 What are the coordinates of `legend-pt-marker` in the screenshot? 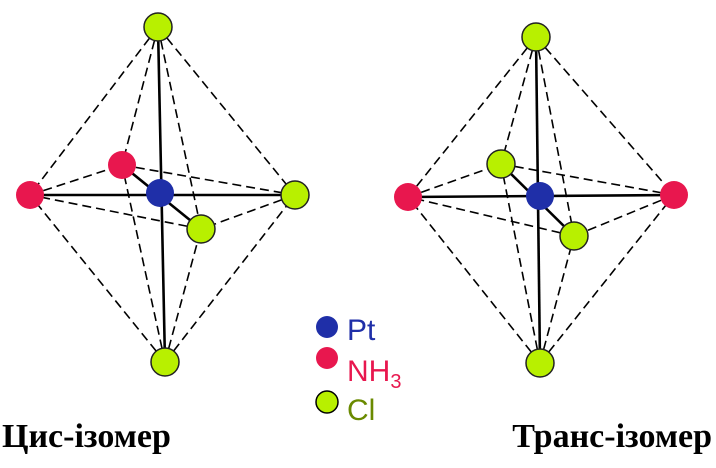 It's located at (327, 327).